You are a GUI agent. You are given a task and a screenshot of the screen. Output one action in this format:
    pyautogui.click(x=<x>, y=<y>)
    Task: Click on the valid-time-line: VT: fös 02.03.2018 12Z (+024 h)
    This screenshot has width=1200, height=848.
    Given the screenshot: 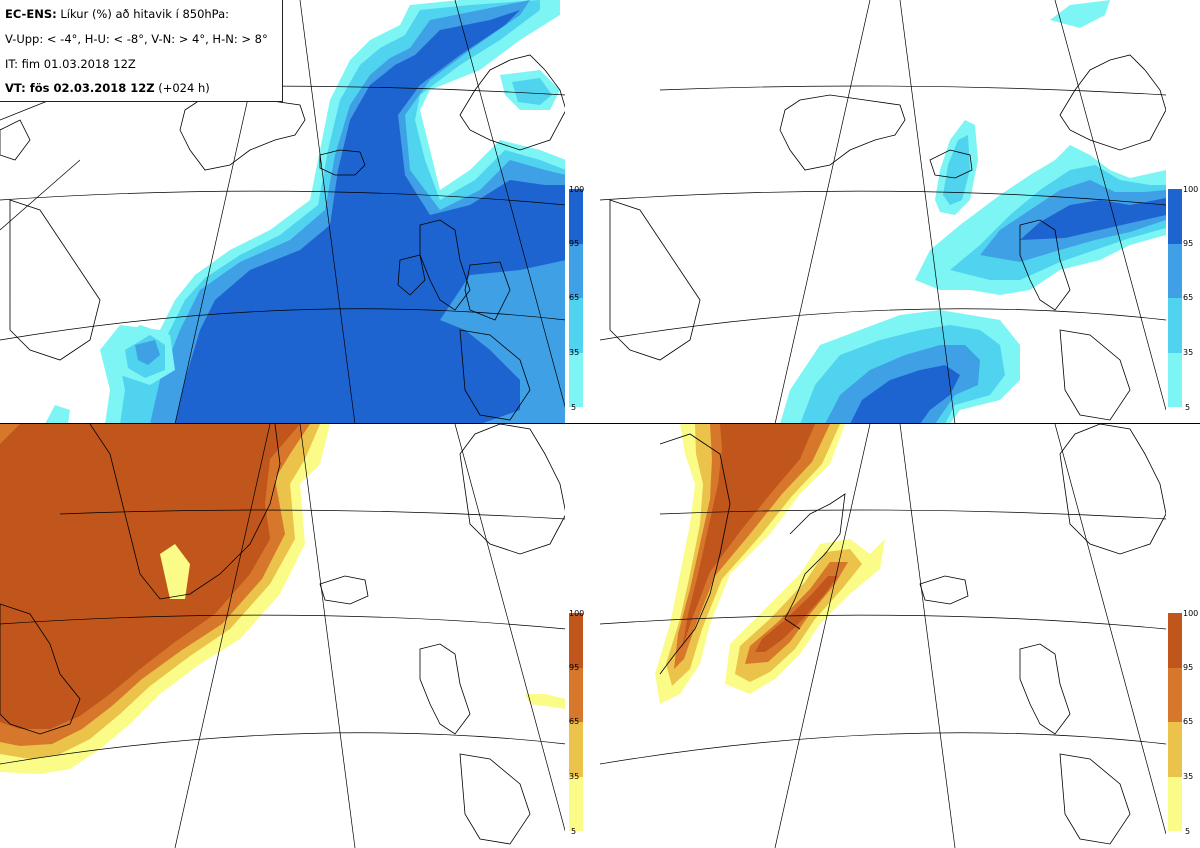 What is the action you would take?
    pyautogui.click(x=107, y=88)
    